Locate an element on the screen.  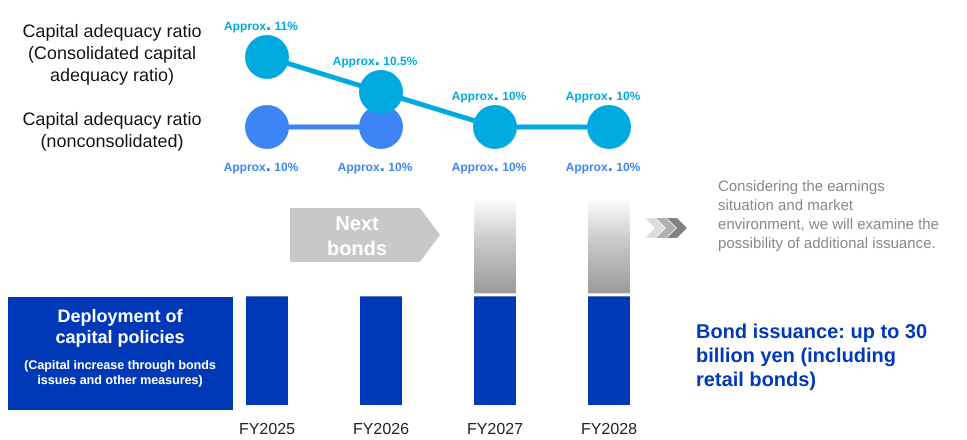
text: Considering the earnings situation and market environment, we will examine the possibility of additional issuance. is located at coordinates (828, 215).